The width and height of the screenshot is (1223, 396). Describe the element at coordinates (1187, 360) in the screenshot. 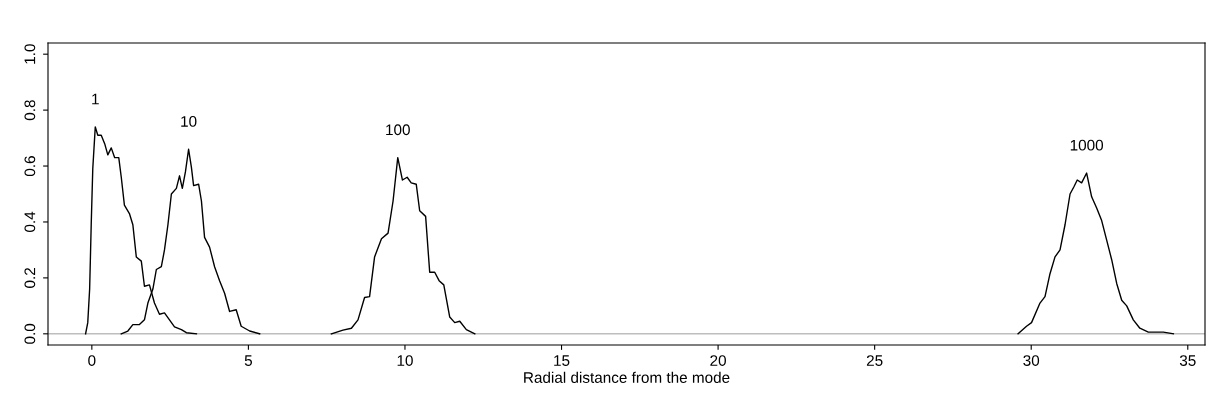

I see `x-tick-label: 35` at that location.